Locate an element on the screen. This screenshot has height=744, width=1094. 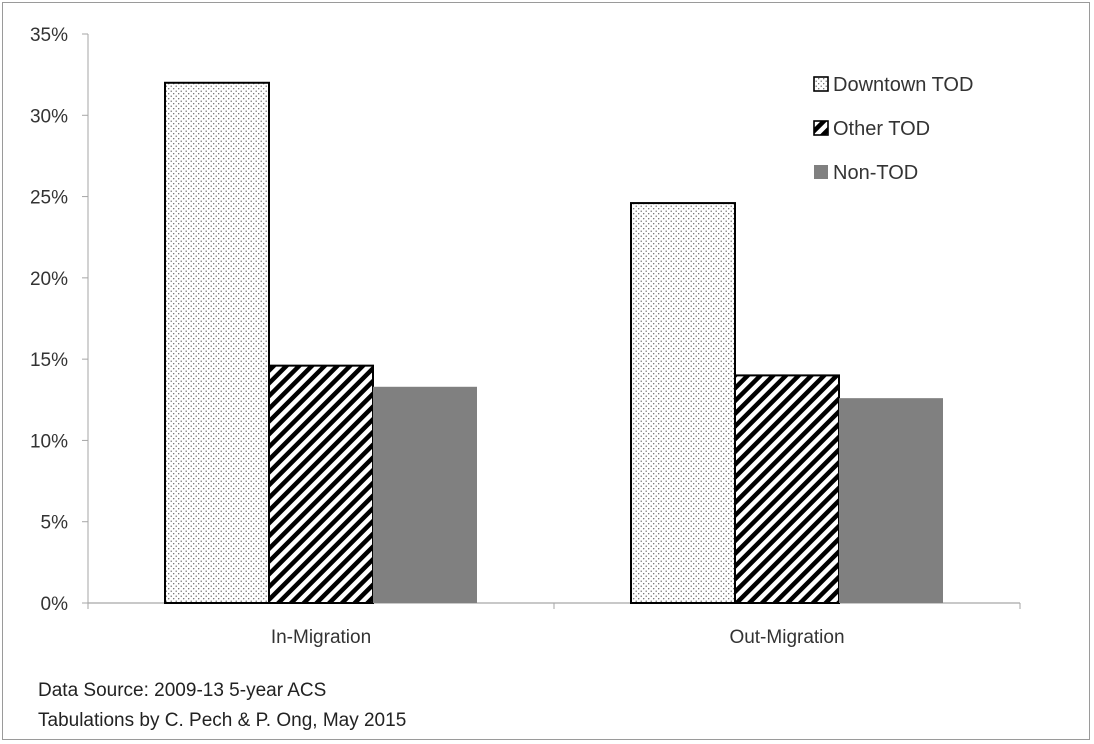
legend-label-downtown-tod: Downtown TOD is located at coordinates (903, 85).